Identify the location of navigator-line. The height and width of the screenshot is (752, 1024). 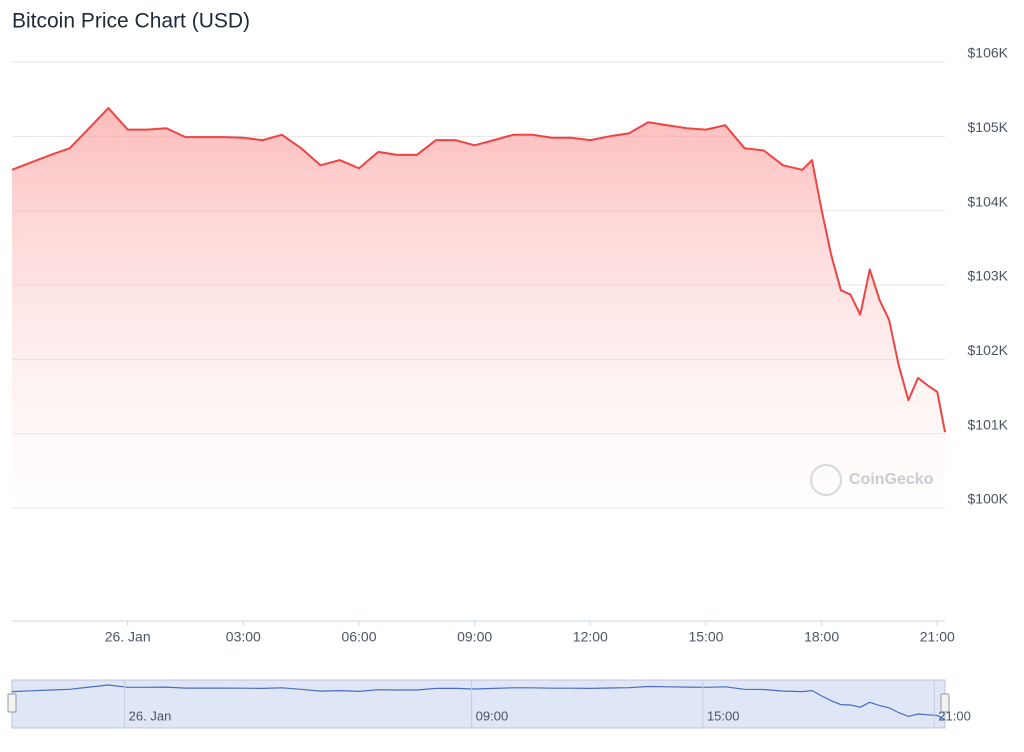
(478, 702).